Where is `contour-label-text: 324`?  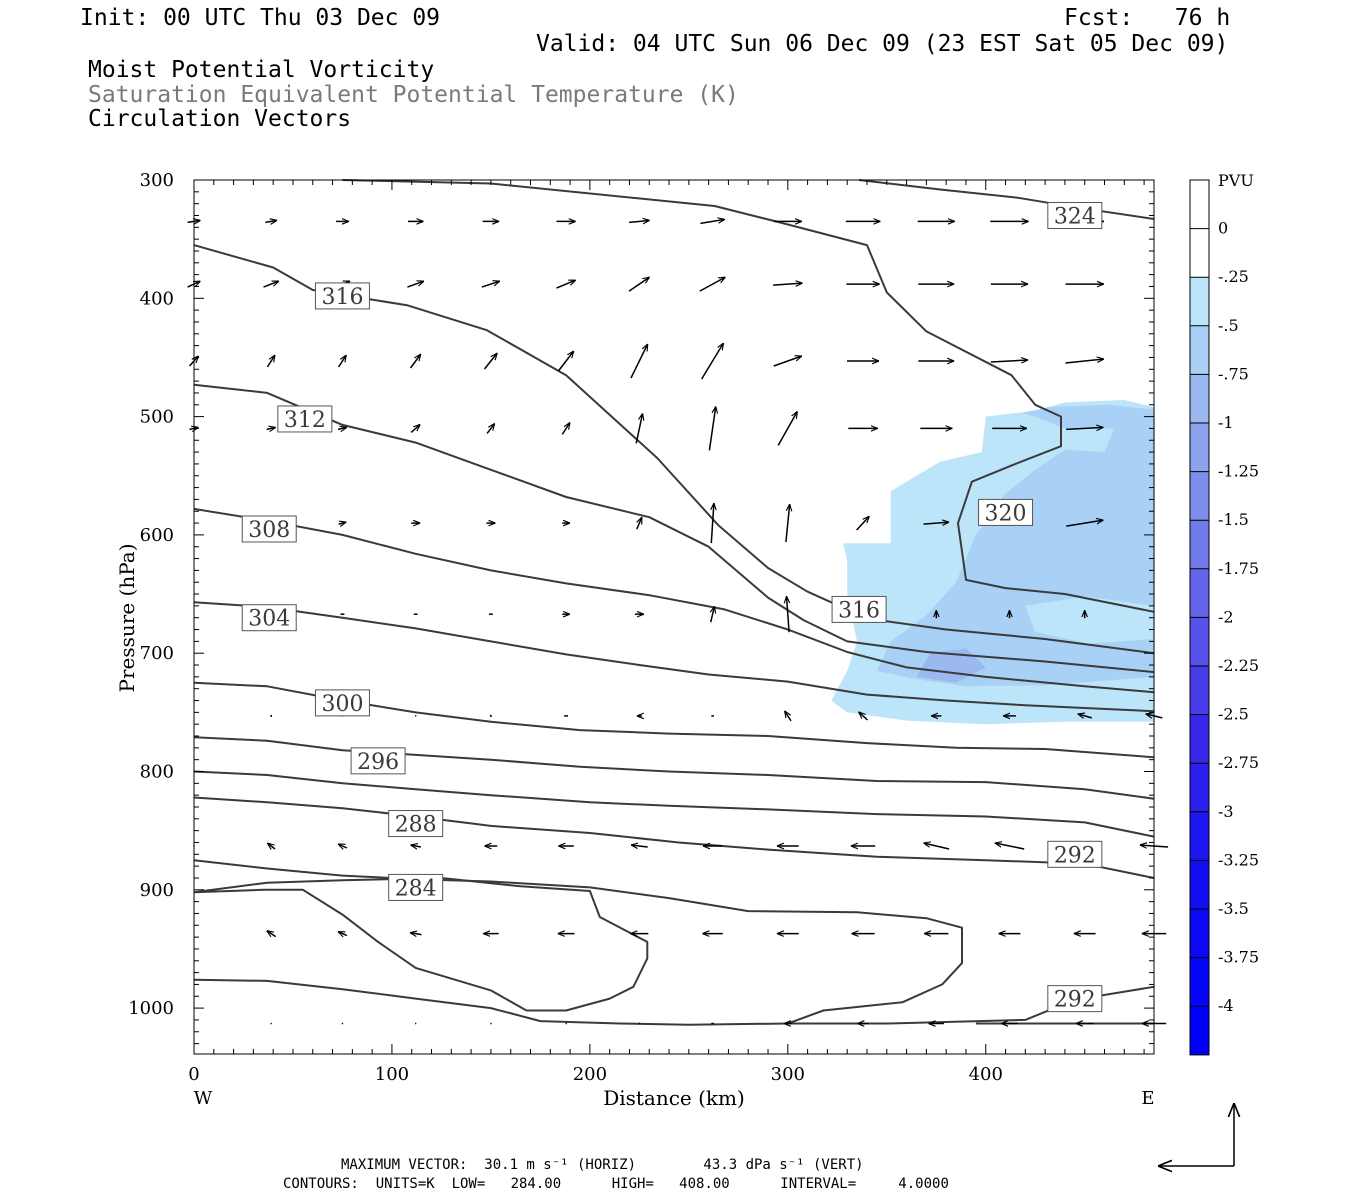 contour-label-text: 324 is located at coordinates (1075, 216).